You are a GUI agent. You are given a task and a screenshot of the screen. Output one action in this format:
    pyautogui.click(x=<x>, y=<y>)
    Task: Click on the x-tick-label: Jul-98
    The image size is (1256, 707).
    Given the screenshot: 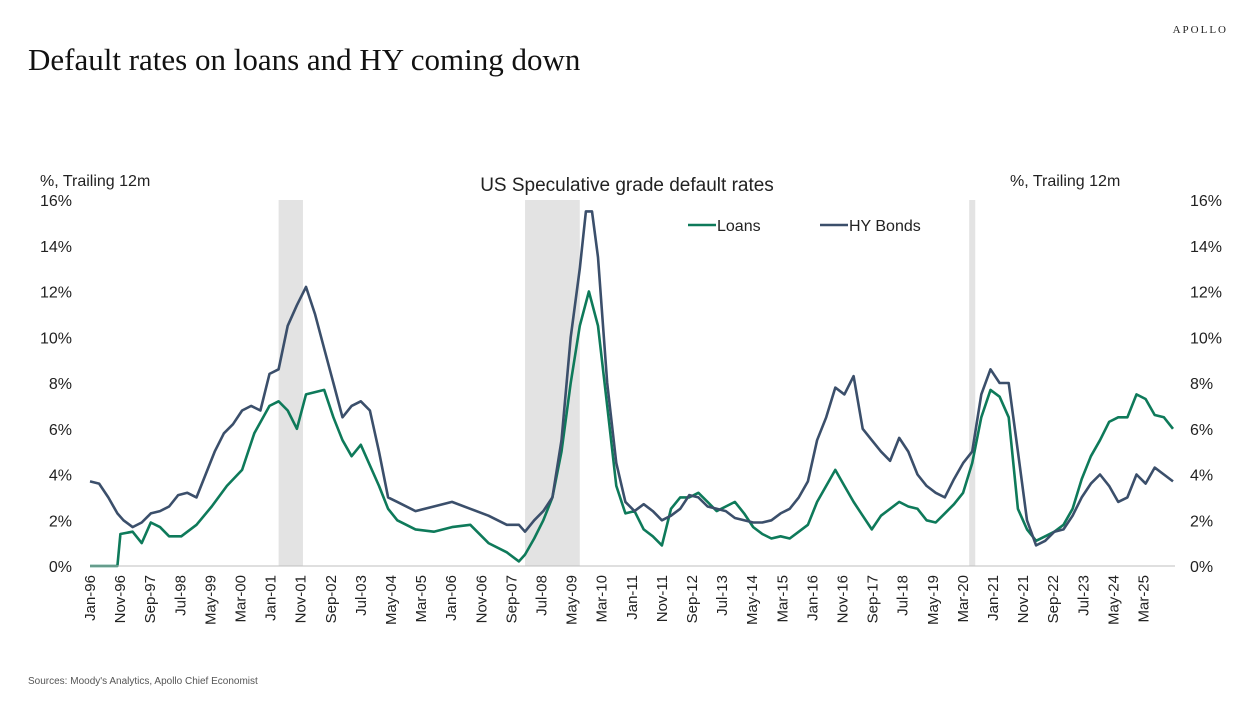 What is the action you would take?
    pyautogui.click(x=180, y=595)
    